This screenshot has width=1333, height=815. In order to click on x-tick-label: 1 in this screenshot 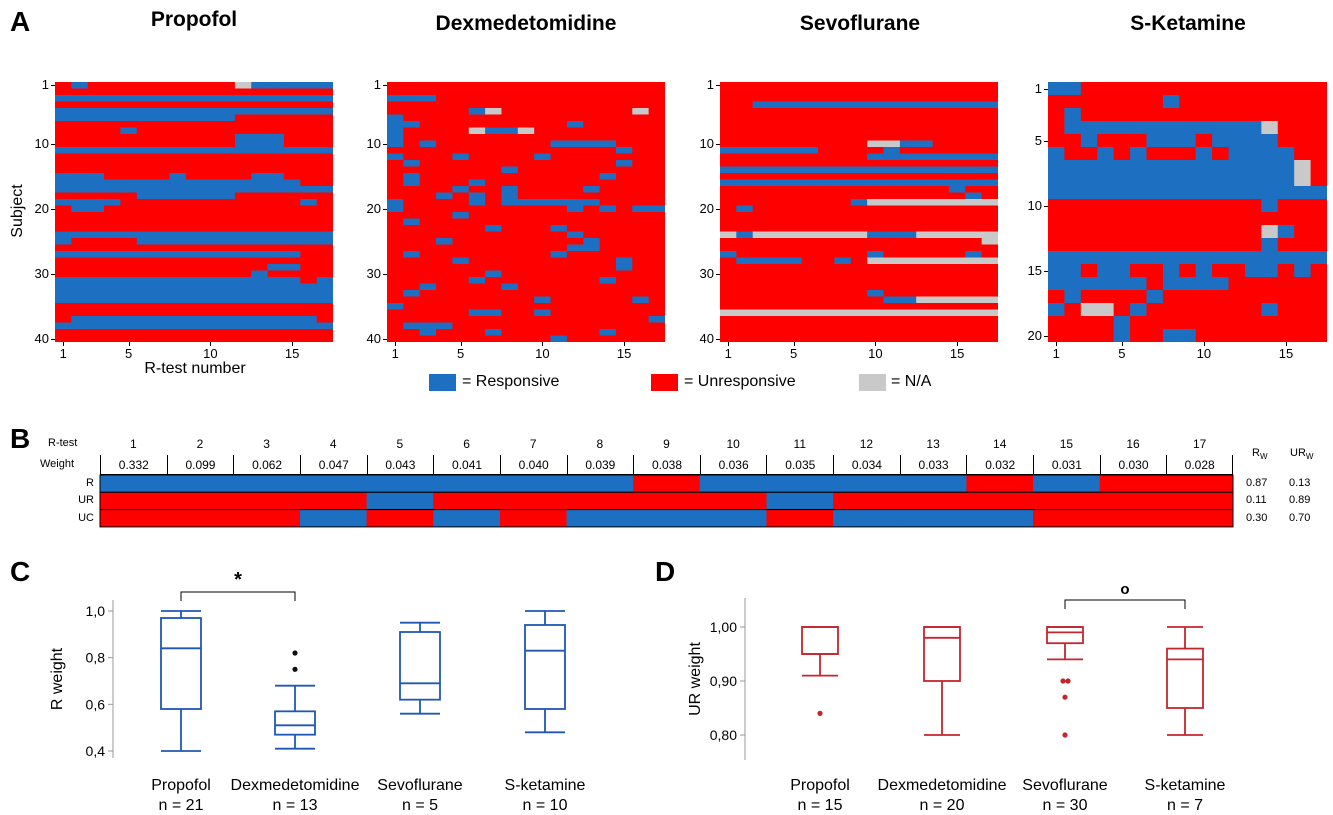, I will do `click(1056, 353)`.